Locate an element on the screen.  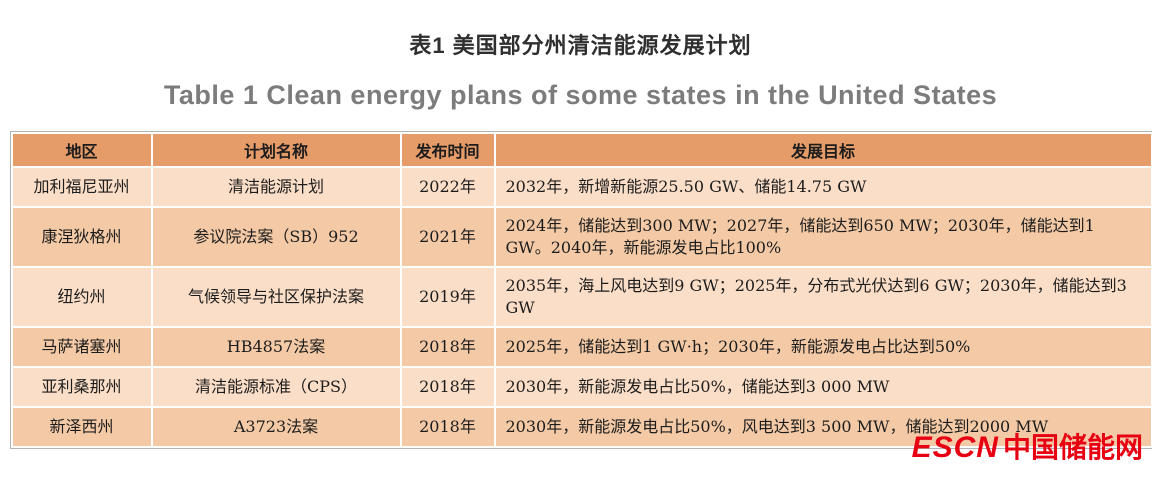
cell-region: 马萨诸塞州 is located at coordinates (81, 347).